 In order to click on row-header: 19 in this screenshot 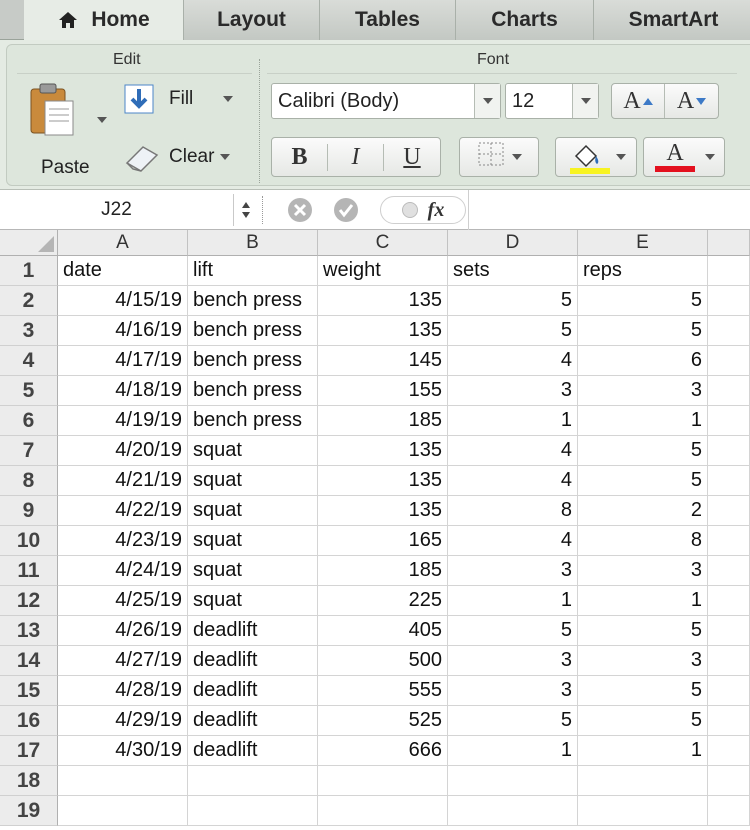, I will do `click(29, 811)`.